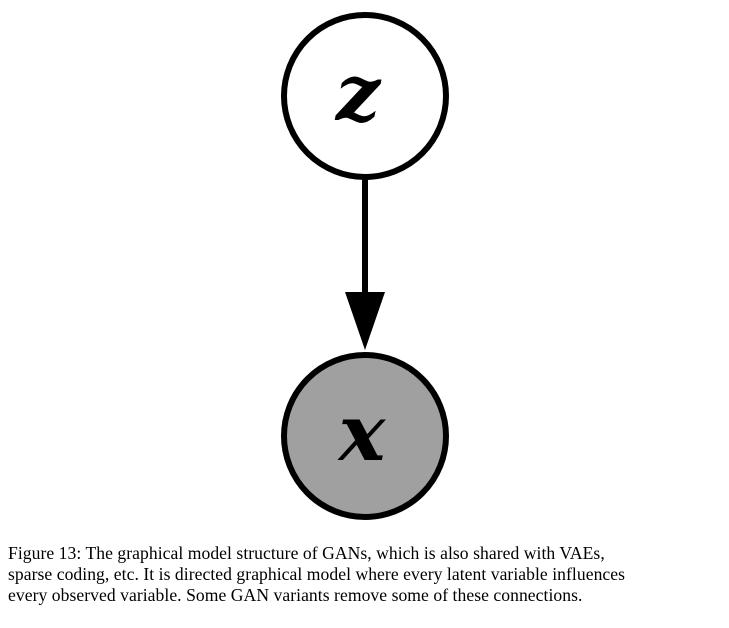 The image size is (729, 628). I want to click on observed-node-circle, so click(365, 436).